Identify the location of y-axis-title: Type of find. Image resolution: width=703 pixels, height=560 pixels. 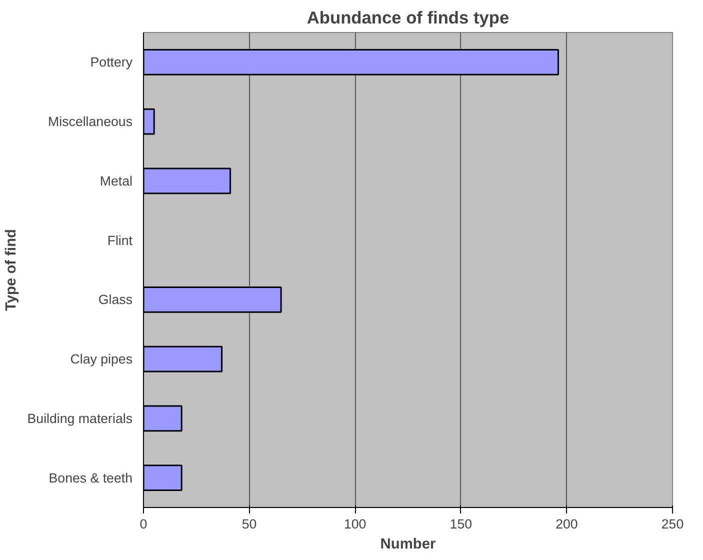
(11, 270).